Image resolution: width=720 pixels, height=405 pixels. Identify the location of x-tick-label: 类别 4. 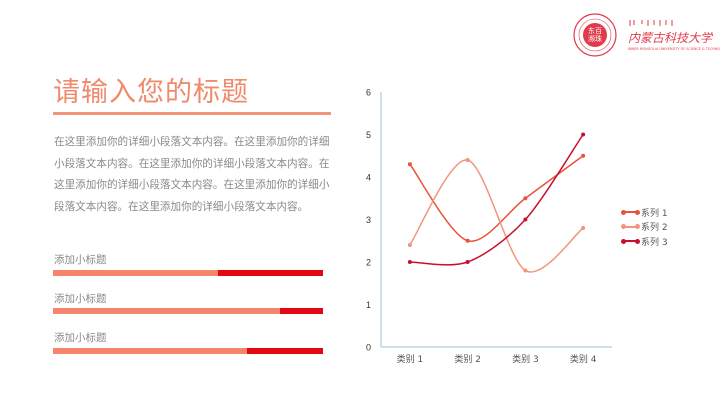
(583, 359).